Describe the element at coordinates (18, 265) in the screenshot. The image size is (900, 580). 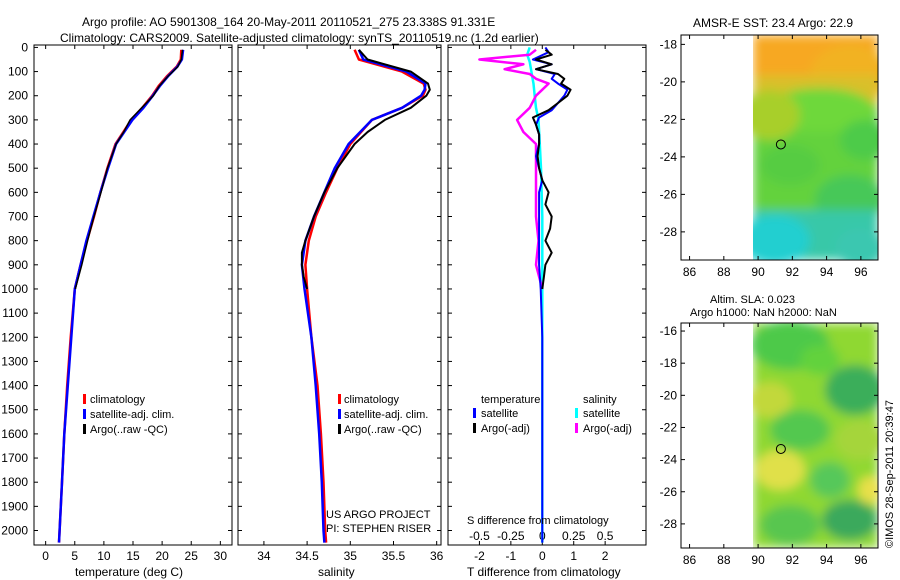
I see `depth-tick-label: 900` at that location.